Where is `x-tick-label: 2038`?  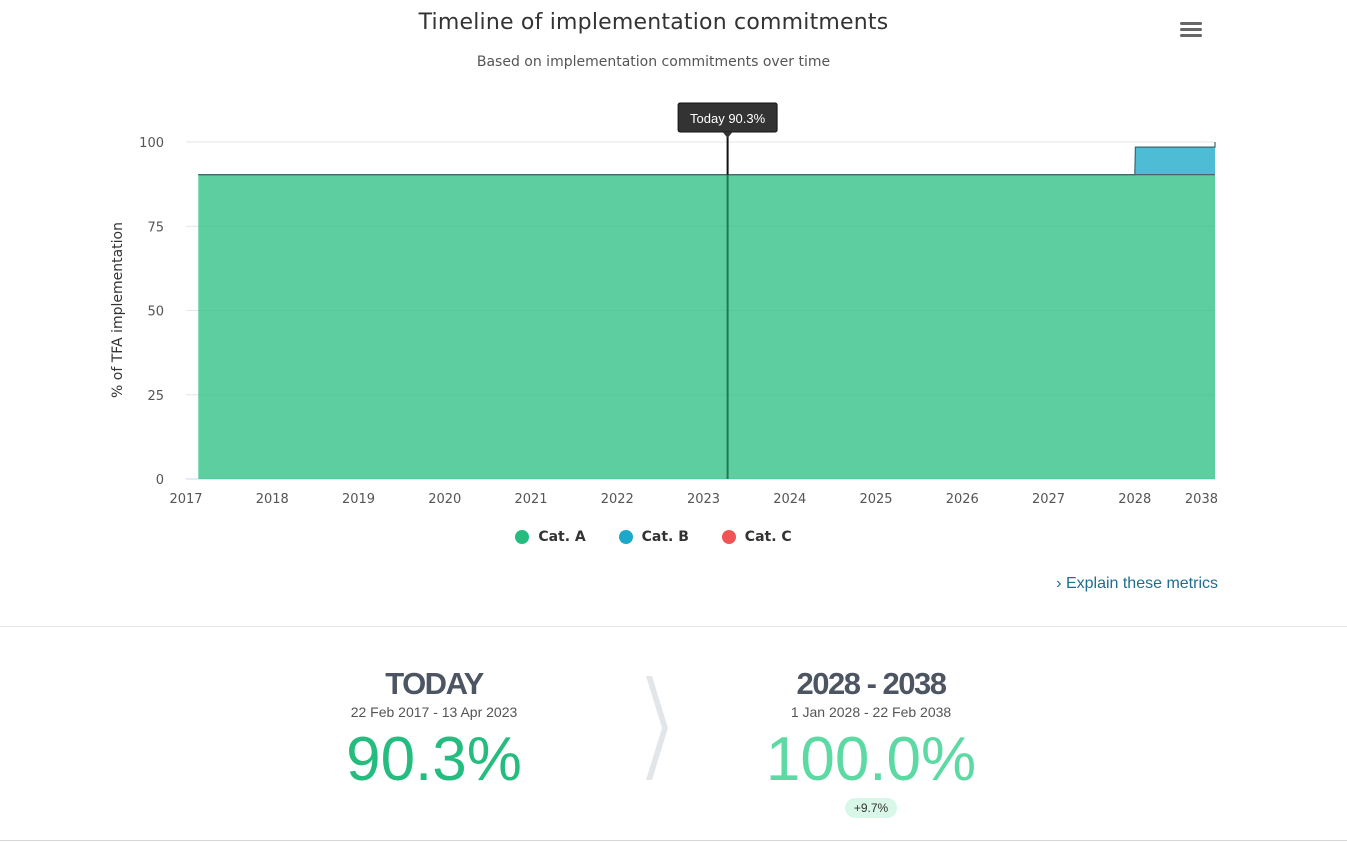
x-tick-label: 2038 is located at coordinates (1201, 499).